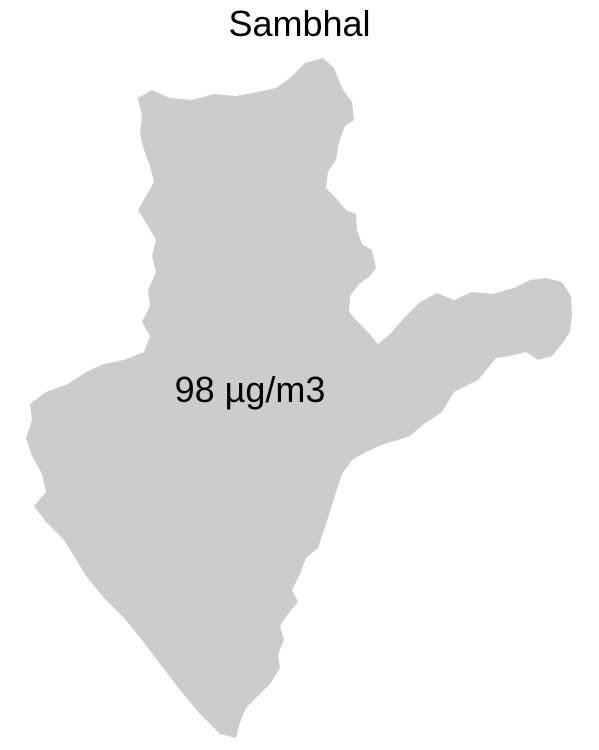  Describe the element at coordinates (250, 389) in the screenshot. I see `pollution-value-label: 98 µg/m3` at that location.